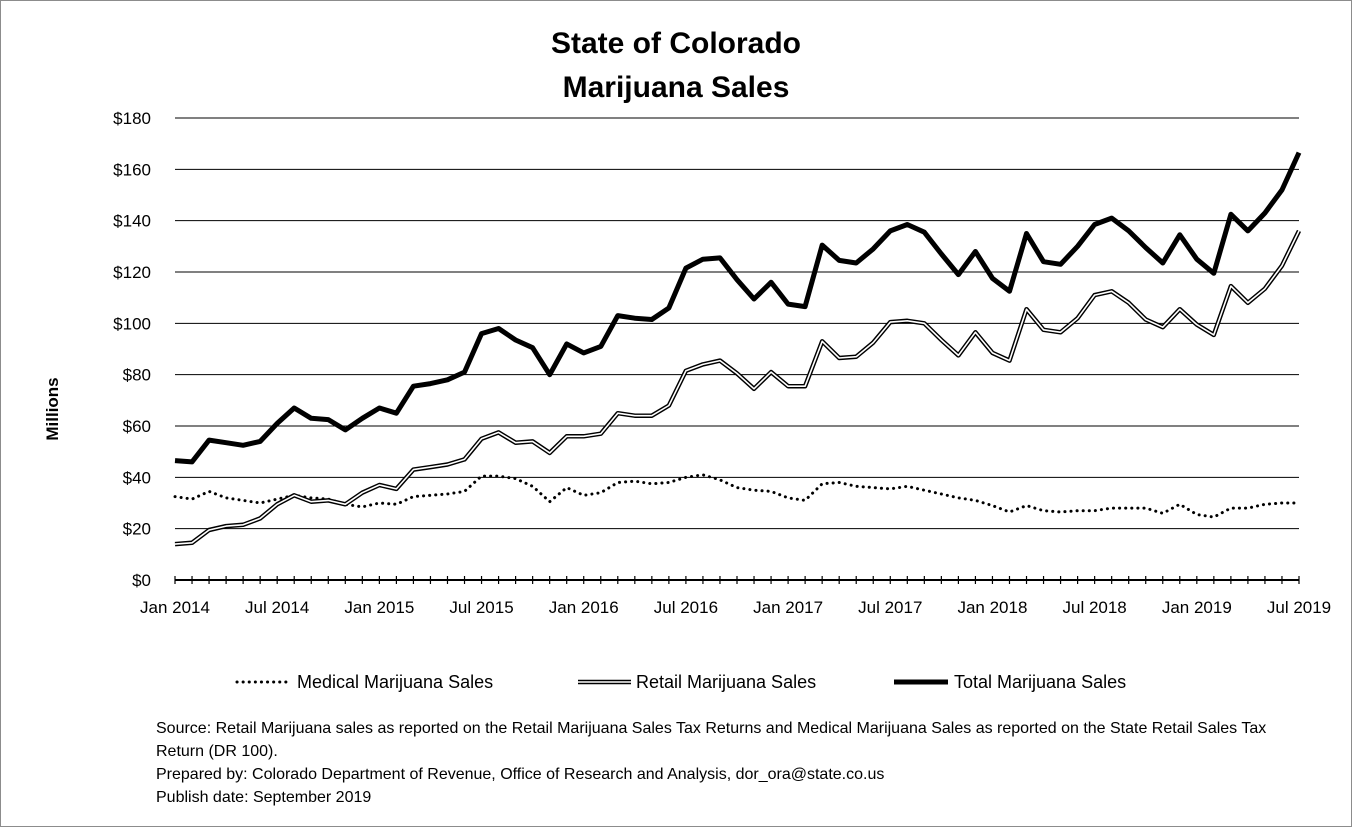 Image resolution: width=1352 pixels, height=827 pixels. Describe the element at coordinates (132, 118) in the screenshot. I see `y-tick-label: $180` at that location.